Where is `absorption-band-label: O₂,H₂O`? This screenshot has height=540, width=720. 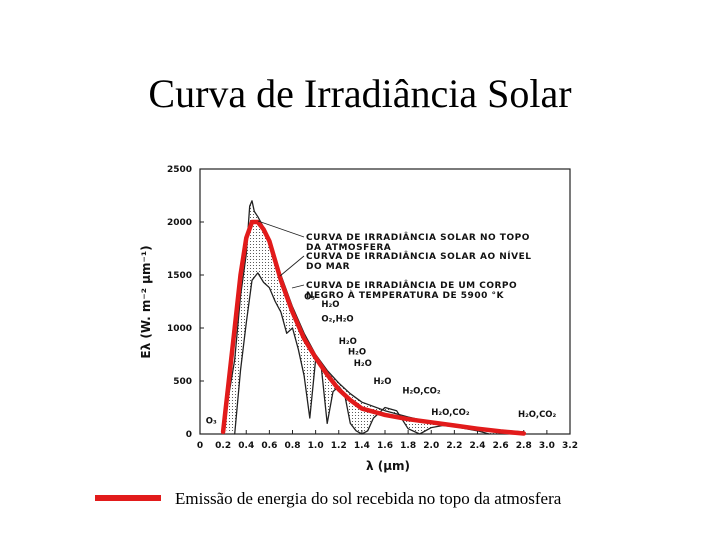 absorption-band-label: O₂,H₂O is located at coordinates (337, 320).